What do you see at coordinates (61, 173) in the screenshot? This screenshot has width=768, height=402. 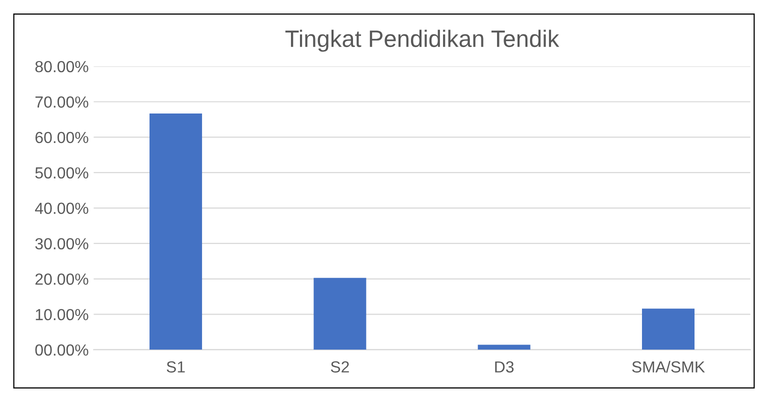 I see `y-tick-label: 50.00%` at bounding box center [61, 173].